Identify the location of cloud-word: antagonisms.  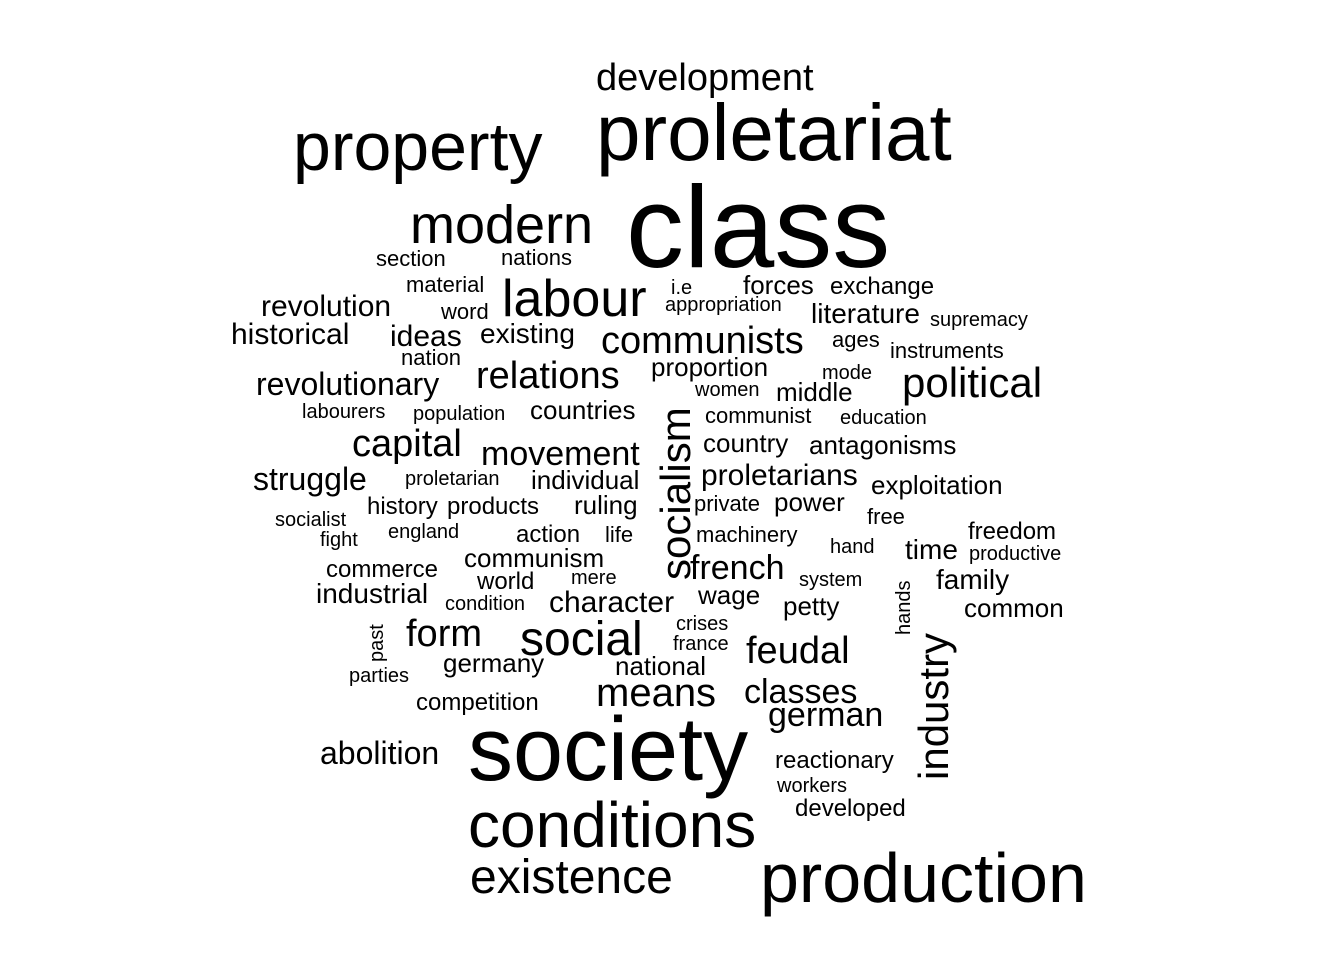
(882, 445).